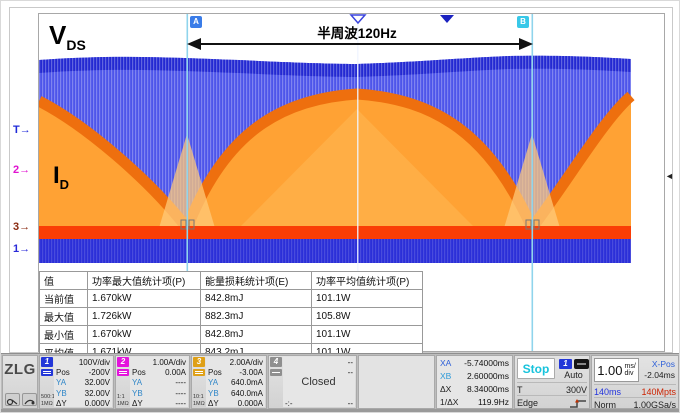 The image size is (680, 413). Describe the element at coordinates (175, 373) in the screenshot. I see `ch2-pos: 0.00A` at that location.